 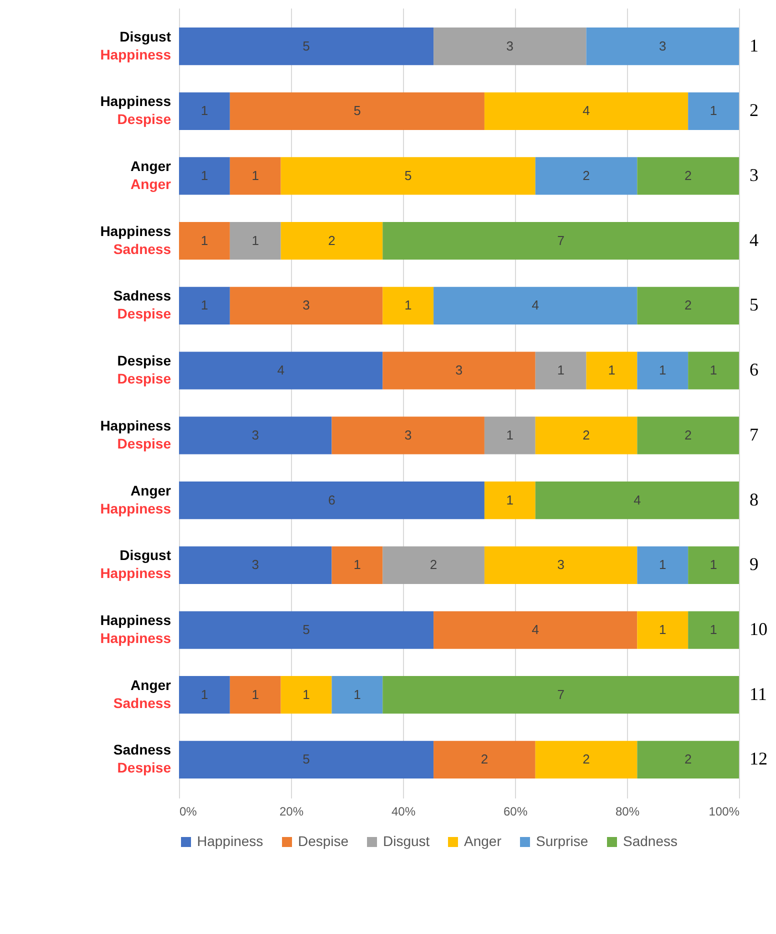 What do you see at coordinates (754, 45) in the screenshot?
I see `y-tick-label: 1` at bounding box center [754, 45].